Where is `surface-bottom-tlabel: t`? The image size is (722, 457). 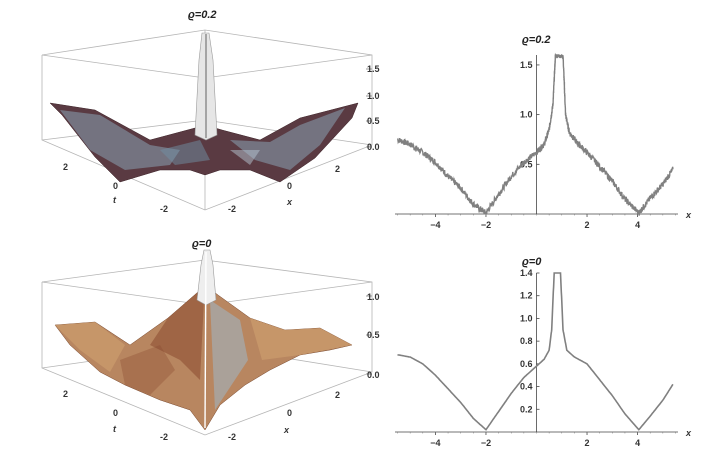
surface-bottom-tlabel: t is located at coordinates (115, 429).